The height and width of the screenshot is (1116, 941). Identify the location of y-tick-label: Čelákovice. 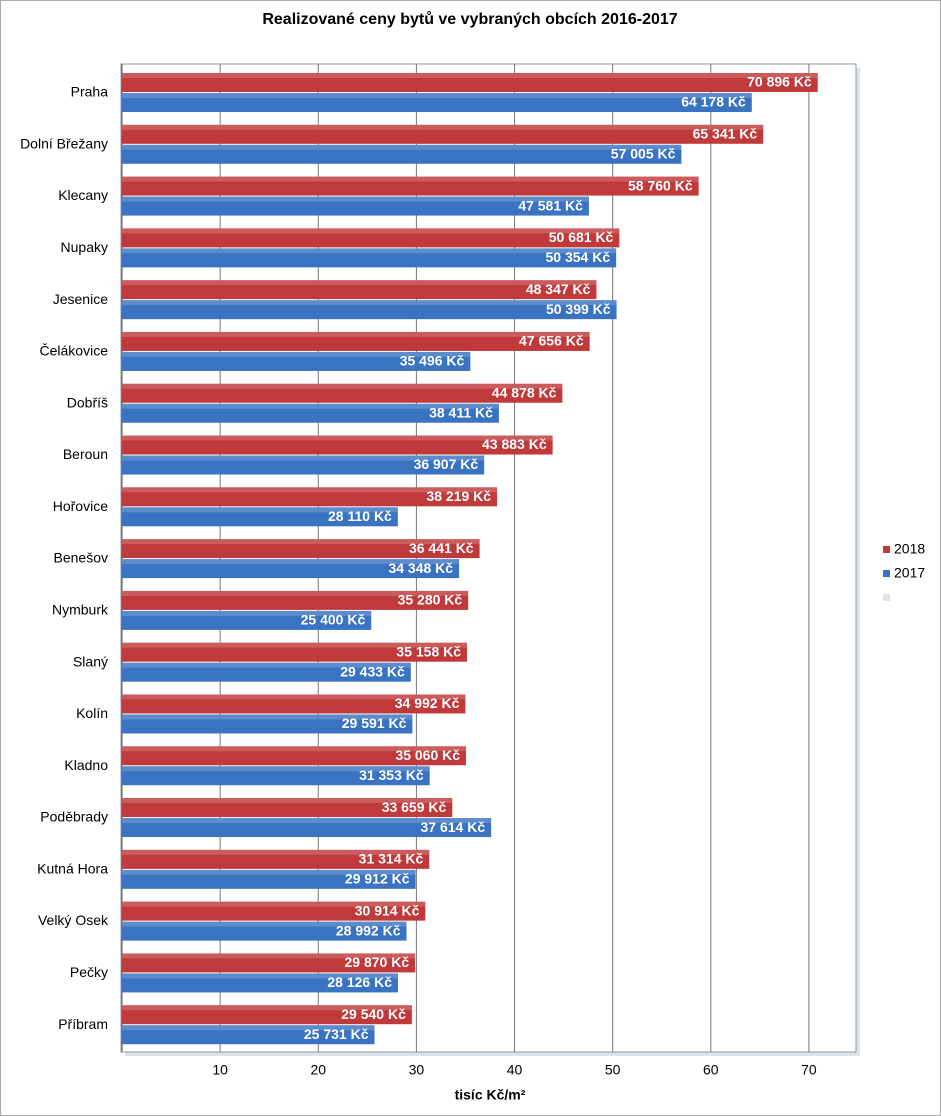
(74, 351).